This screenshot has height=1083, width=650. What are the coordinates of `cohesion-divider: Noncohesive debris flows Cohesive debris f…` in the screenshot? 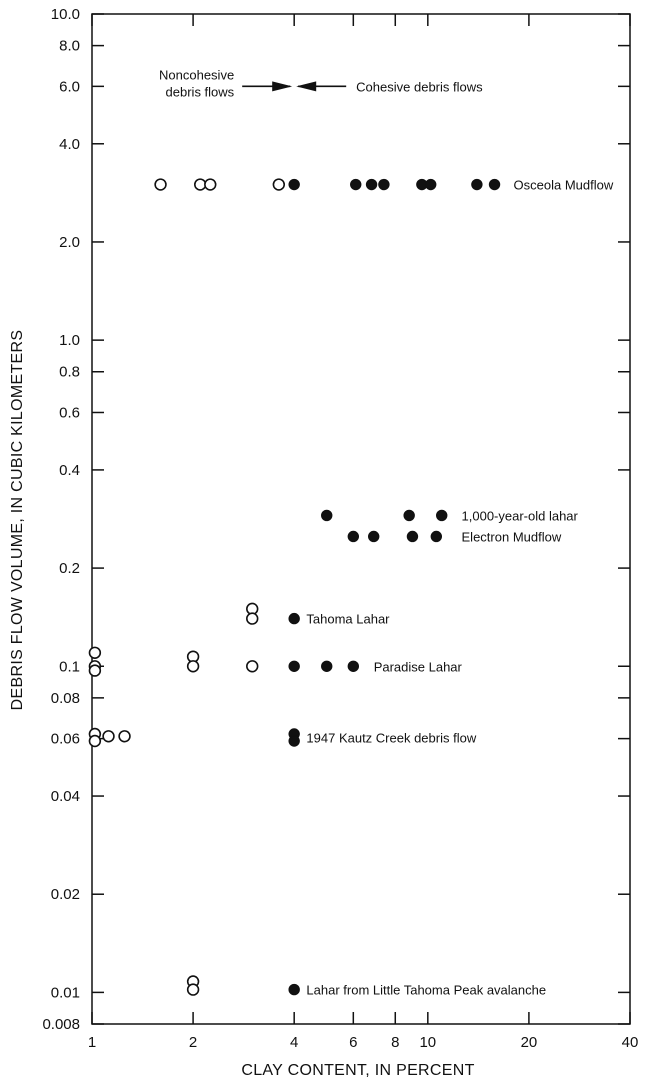 It's located at (321, 83).